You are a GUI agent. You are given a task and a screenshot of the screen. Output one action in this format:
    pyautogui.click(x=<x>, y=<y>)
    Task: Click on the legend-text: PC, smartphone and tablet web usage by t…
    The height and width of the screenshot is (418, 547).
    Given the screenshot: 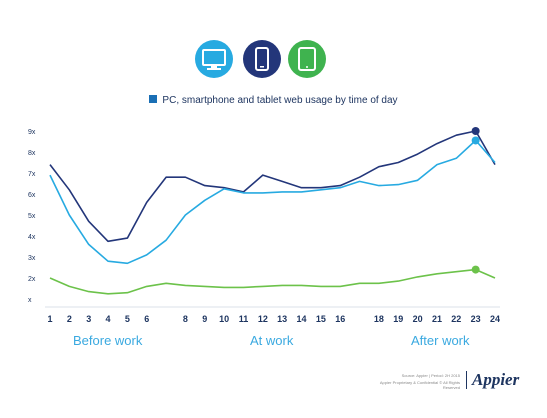 What is the action you would take?
    pyautogui.click(x=280, y=100)
    